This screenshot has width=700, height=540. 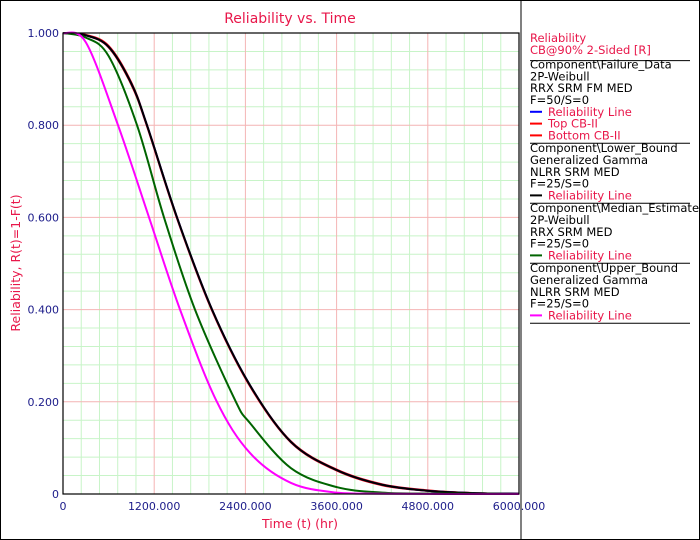 I want to click on x-tick-label: 0, so click(x=63, y=506).